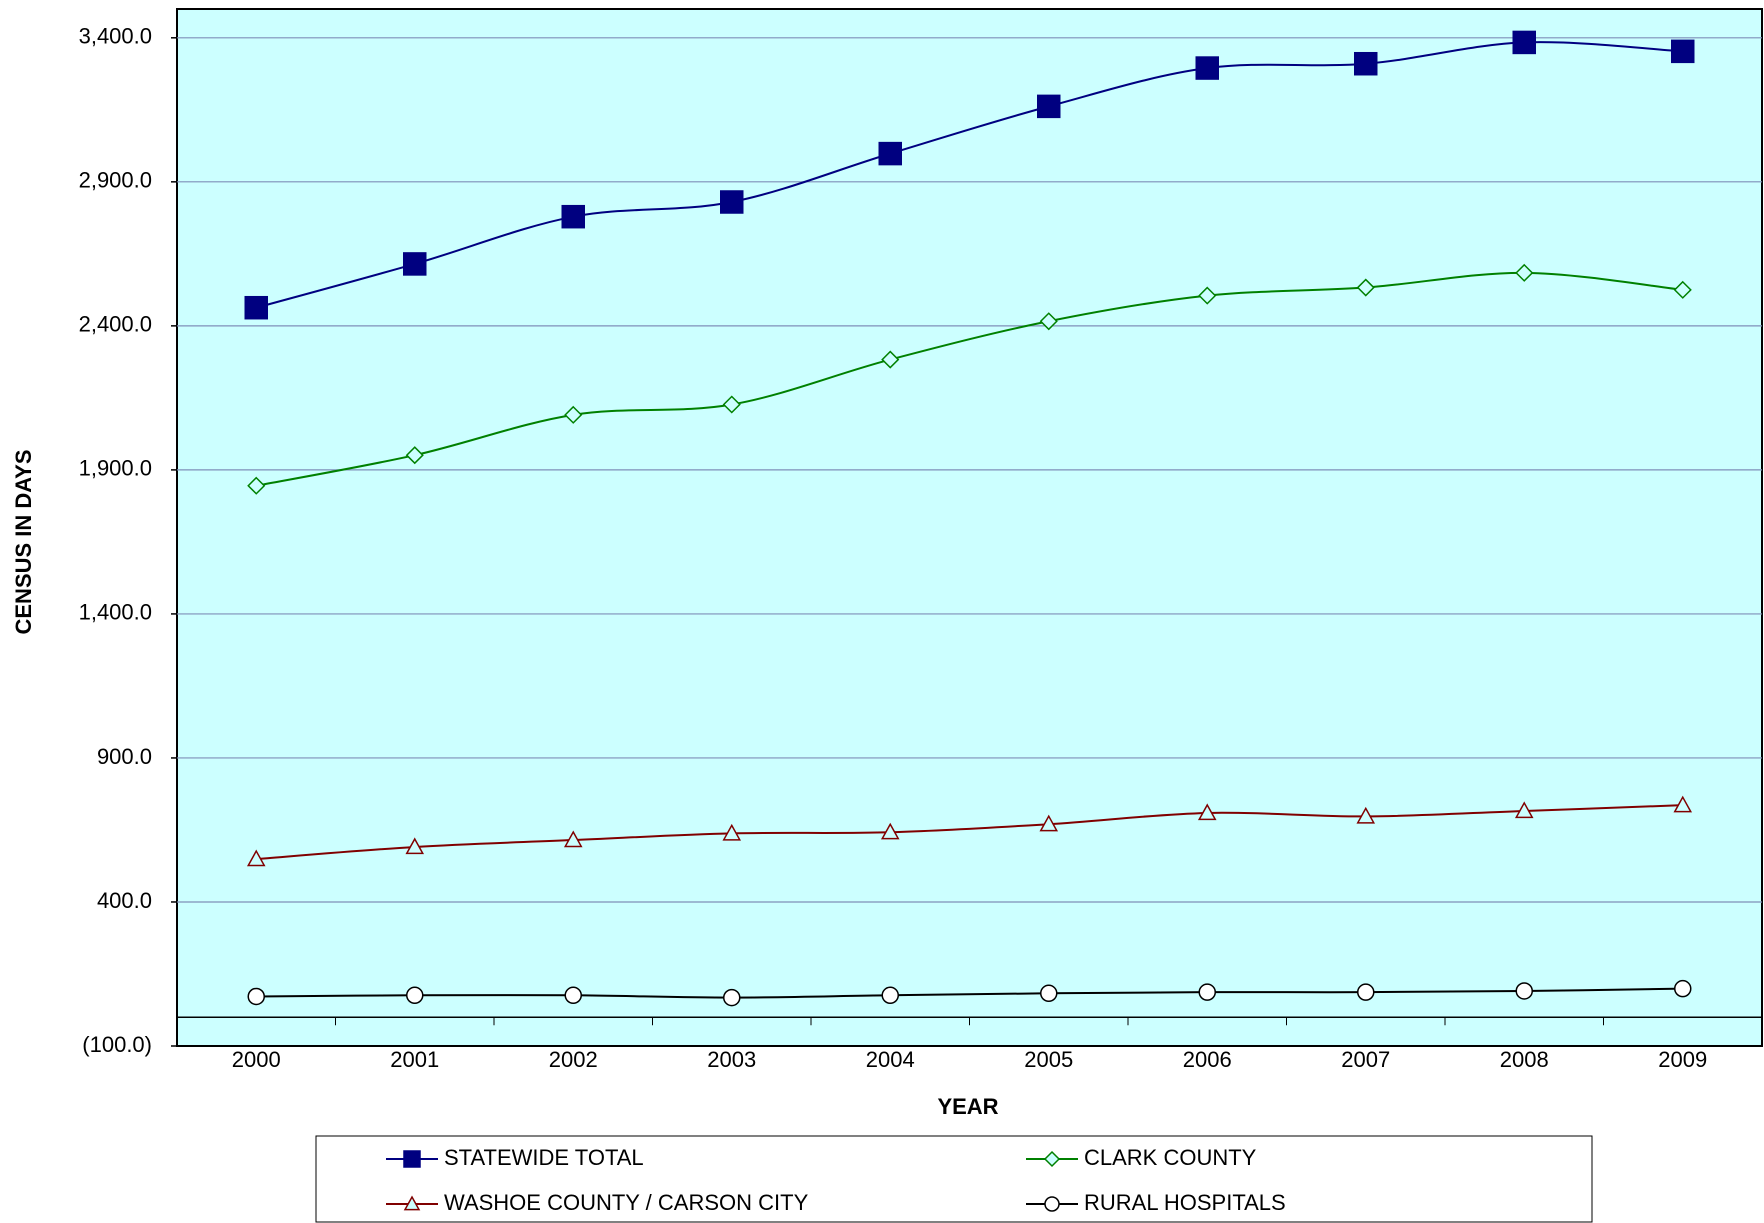  What do you see at coordinates (1170, 1157) in the screenshot?
I see `legend-label: CLARK COUNTY` at bounding box center [1170, 1157].